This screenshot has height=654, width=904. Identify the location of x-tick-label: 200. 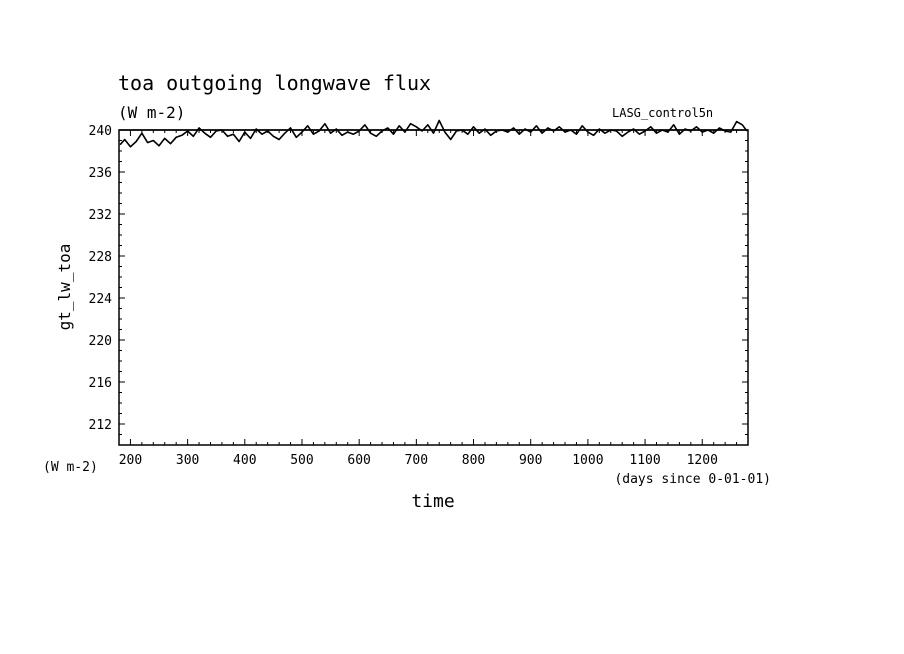
(130, 460).